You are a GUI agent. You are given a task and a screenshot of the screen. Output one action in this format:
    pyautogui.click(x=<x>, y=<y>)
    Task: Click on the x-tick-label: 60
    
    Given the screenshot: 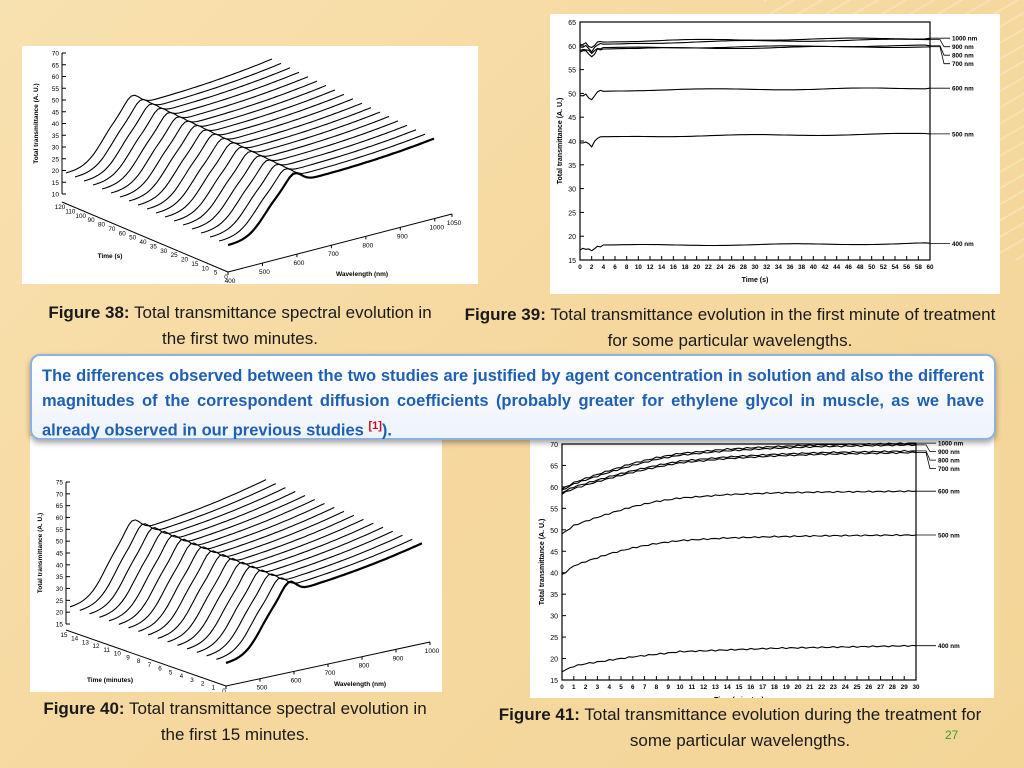 What is the action you would take?
    pyautogui.click(x=930, y=267)
    